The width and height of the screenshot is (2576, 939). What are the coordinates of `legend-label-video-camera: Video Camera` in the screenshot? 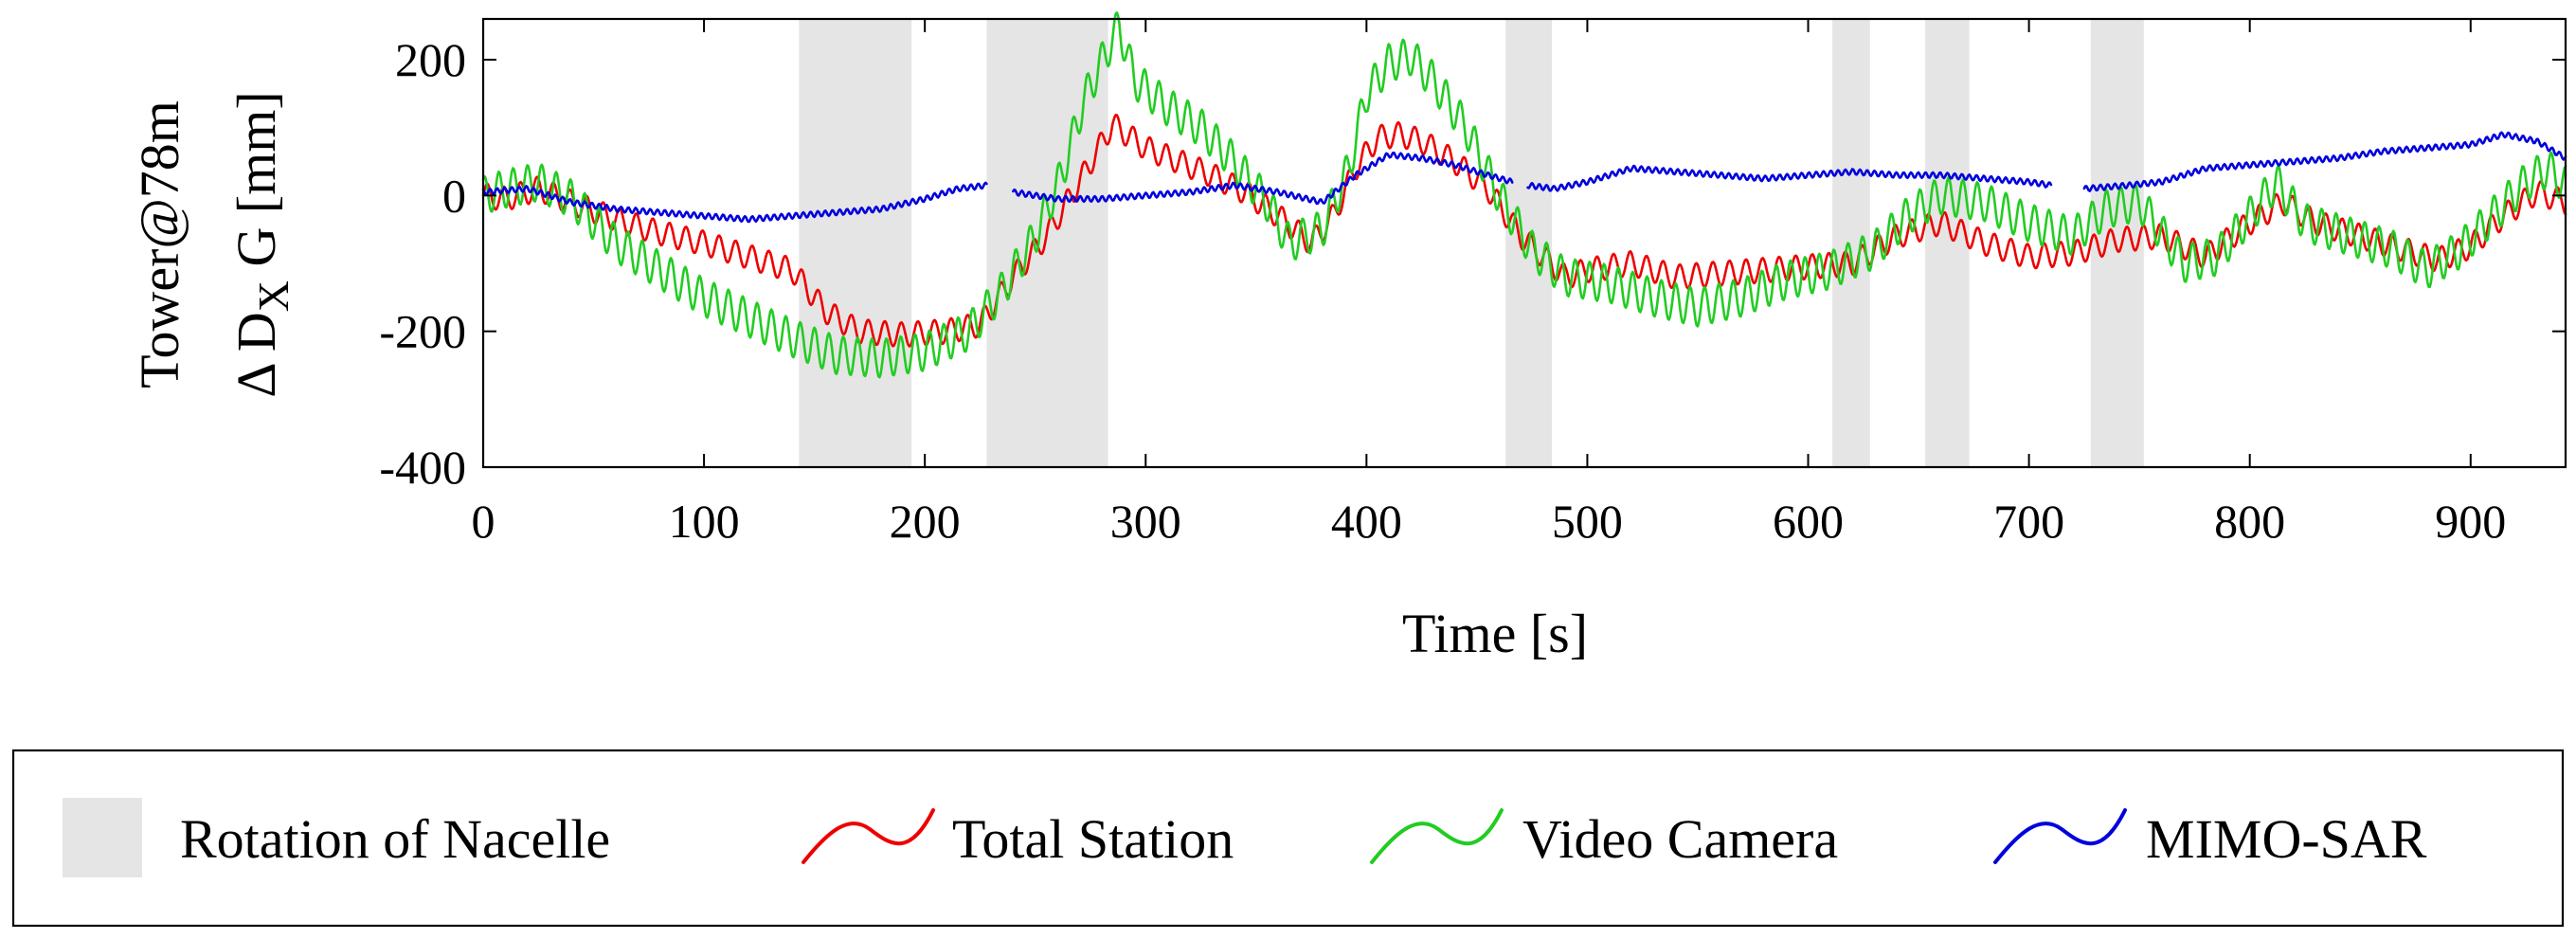 It's located at (1680, 839).